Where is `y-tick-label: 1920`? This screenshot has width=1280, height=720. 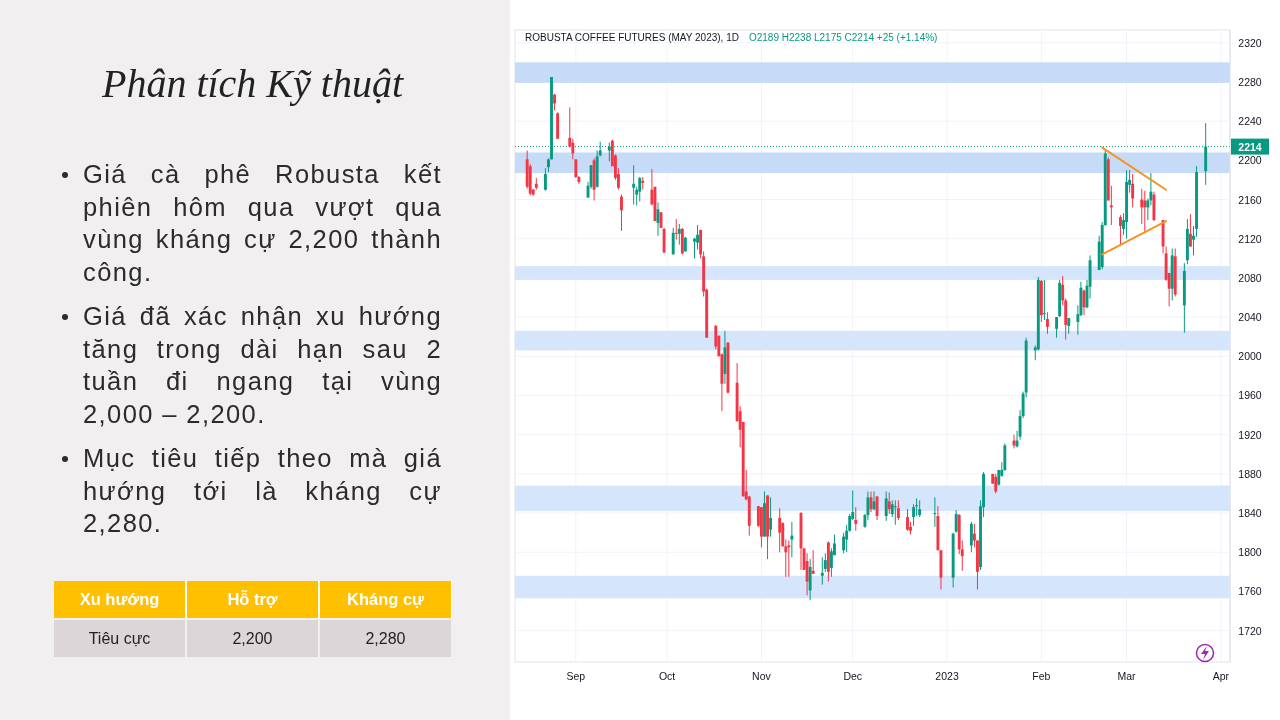
y-tick-label: 1920 is located at coordinates (1250, 434).